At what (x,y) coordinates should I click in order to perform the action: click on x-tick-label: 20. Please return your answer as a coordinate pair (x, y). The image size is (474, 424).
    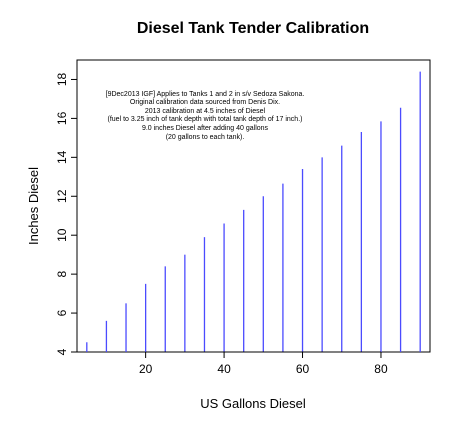
    Looking at the image, I should click on (146, 369).